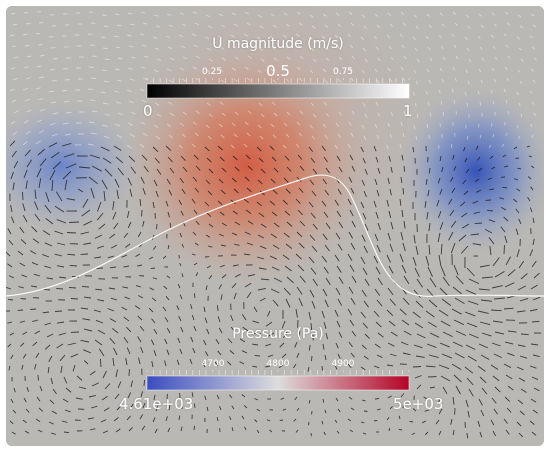 The image size is (550, 452). Describe the element at coordinates (213, 364) in the screenshot. I see `pressure-tick-label: 4700` at that location.